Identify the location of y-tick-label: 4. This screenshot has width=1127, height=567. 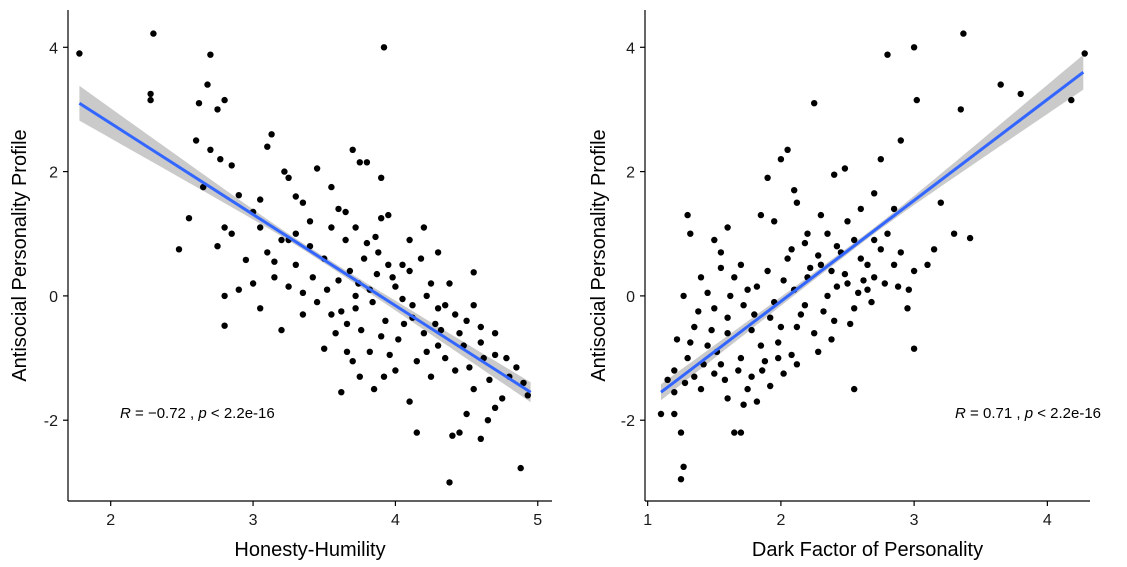
(630, 48).